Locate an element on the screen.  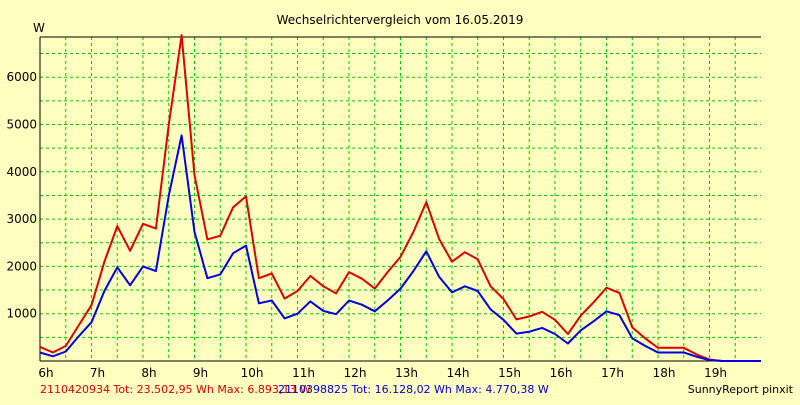
x-tick-label: 11h is located at coordinates (303, 373).